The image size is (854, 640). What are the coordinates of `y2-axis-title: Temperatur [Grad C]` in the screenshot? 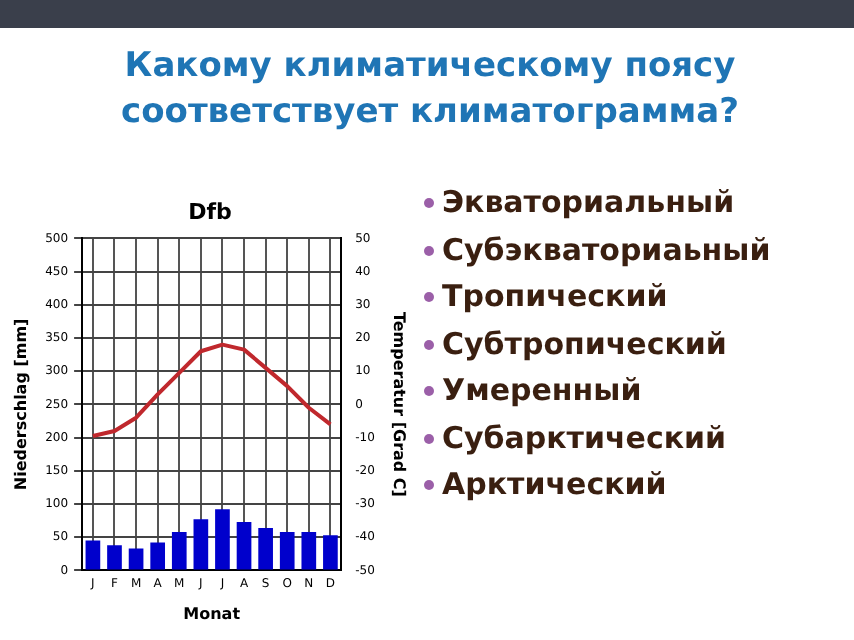 It's located at (399, 404).